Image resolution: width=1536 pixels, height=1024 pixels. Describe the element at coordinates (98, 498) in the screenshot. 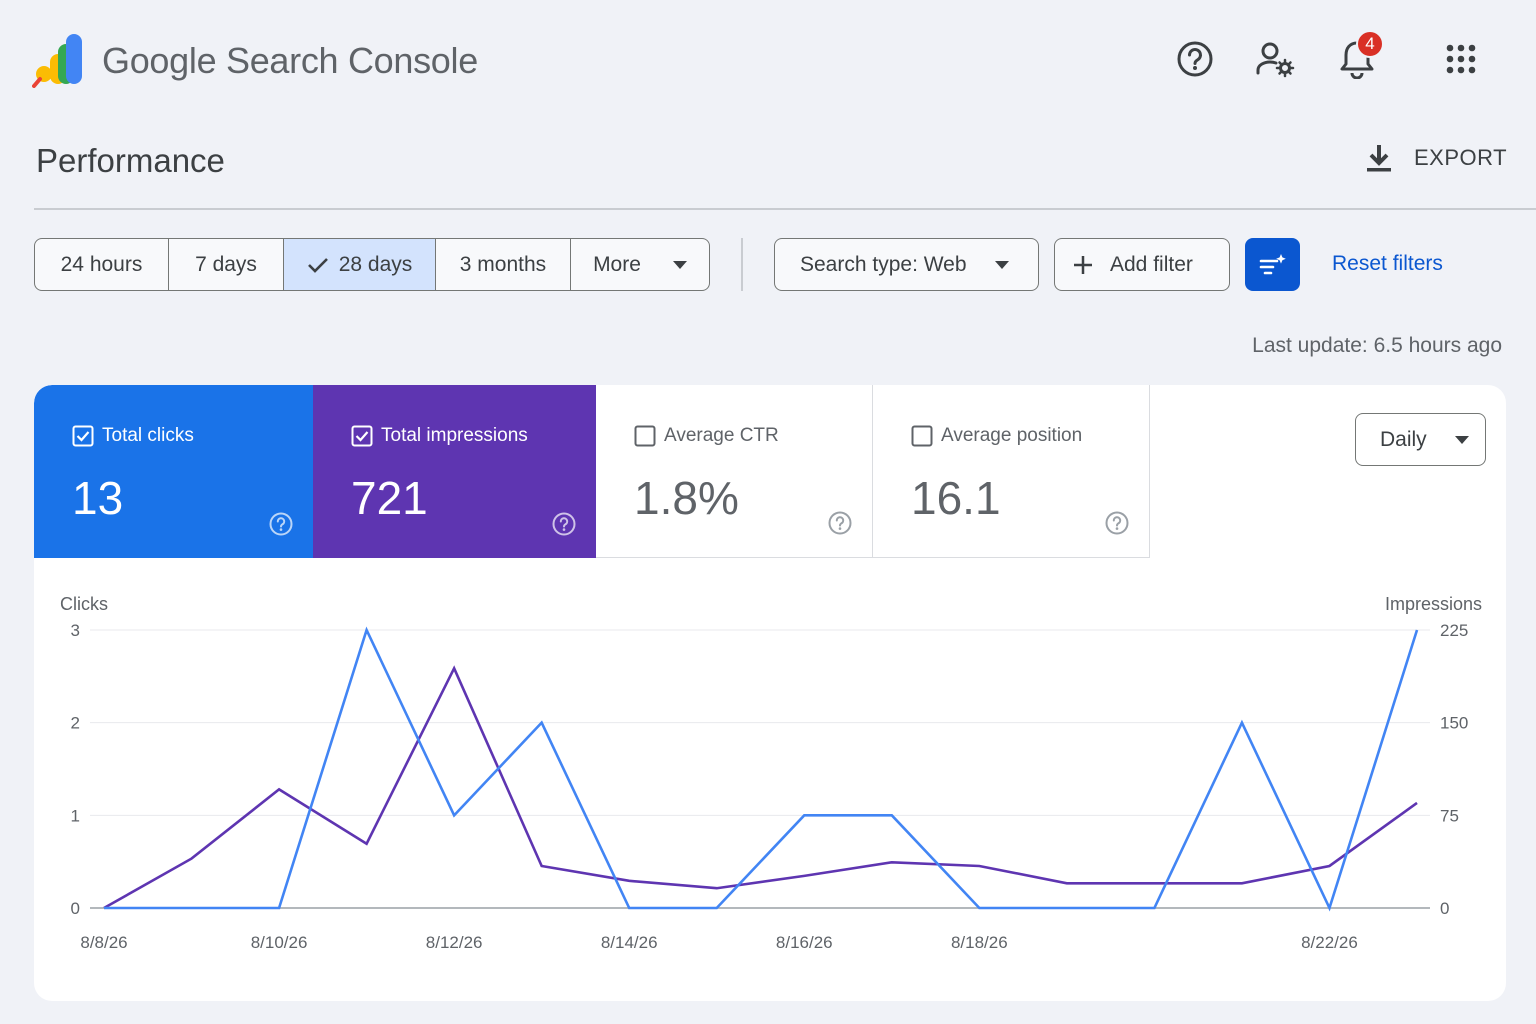

I see `metric-value: 13` at that location.